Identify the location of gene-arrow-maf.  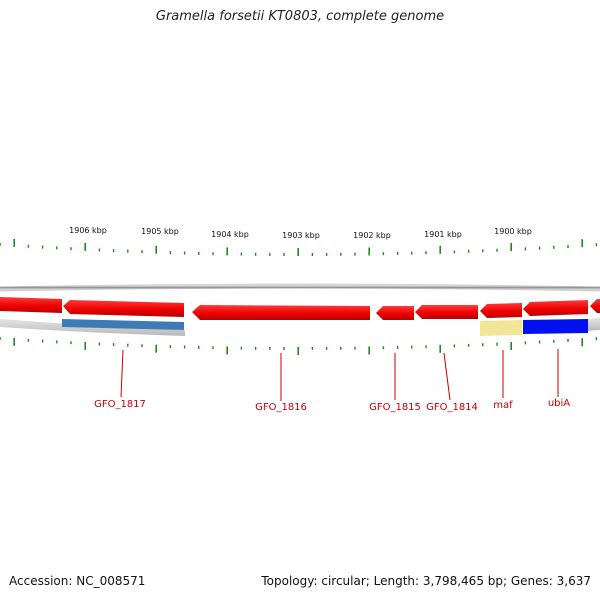
(501, 310).